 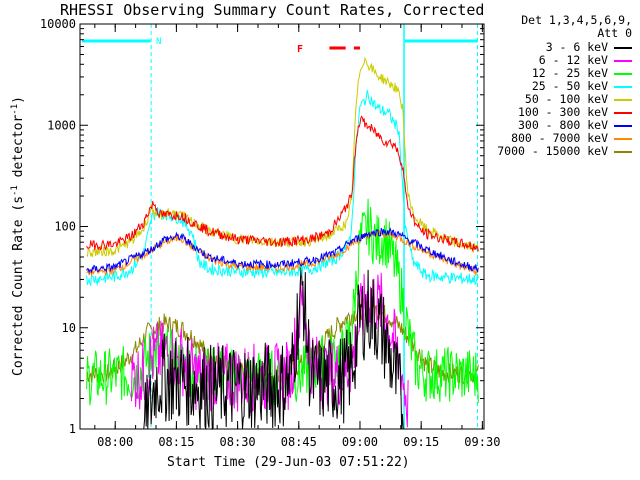 What do you see at coordinates (18, 236) in the screenshot?
I see `y-axis-label: Corrected Count Rate (s-1 detector-1)` at bounding box center [18, 236].